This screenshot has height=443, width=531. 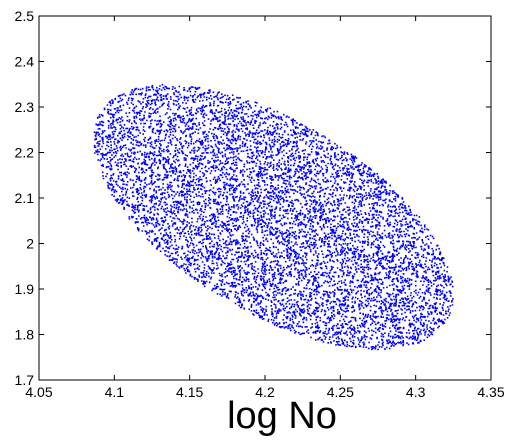 I want to click on y-tick-label: 1.7, so click(x=25, y=380).